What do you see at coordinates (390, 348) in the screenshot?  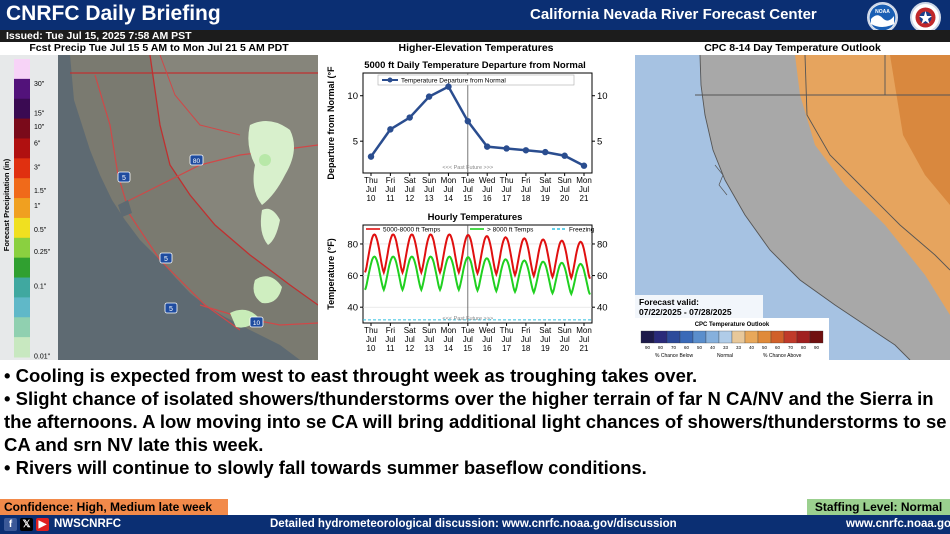 I see `hourly-chart-xtick-date: 11` at bounding box center [390, 348].